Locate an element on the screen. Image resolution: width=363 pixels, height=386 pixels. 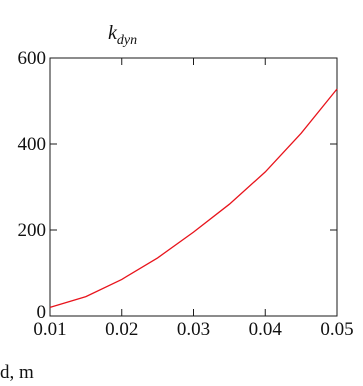
x-tick-label: 0.05 is located at coordinates (336, 329).